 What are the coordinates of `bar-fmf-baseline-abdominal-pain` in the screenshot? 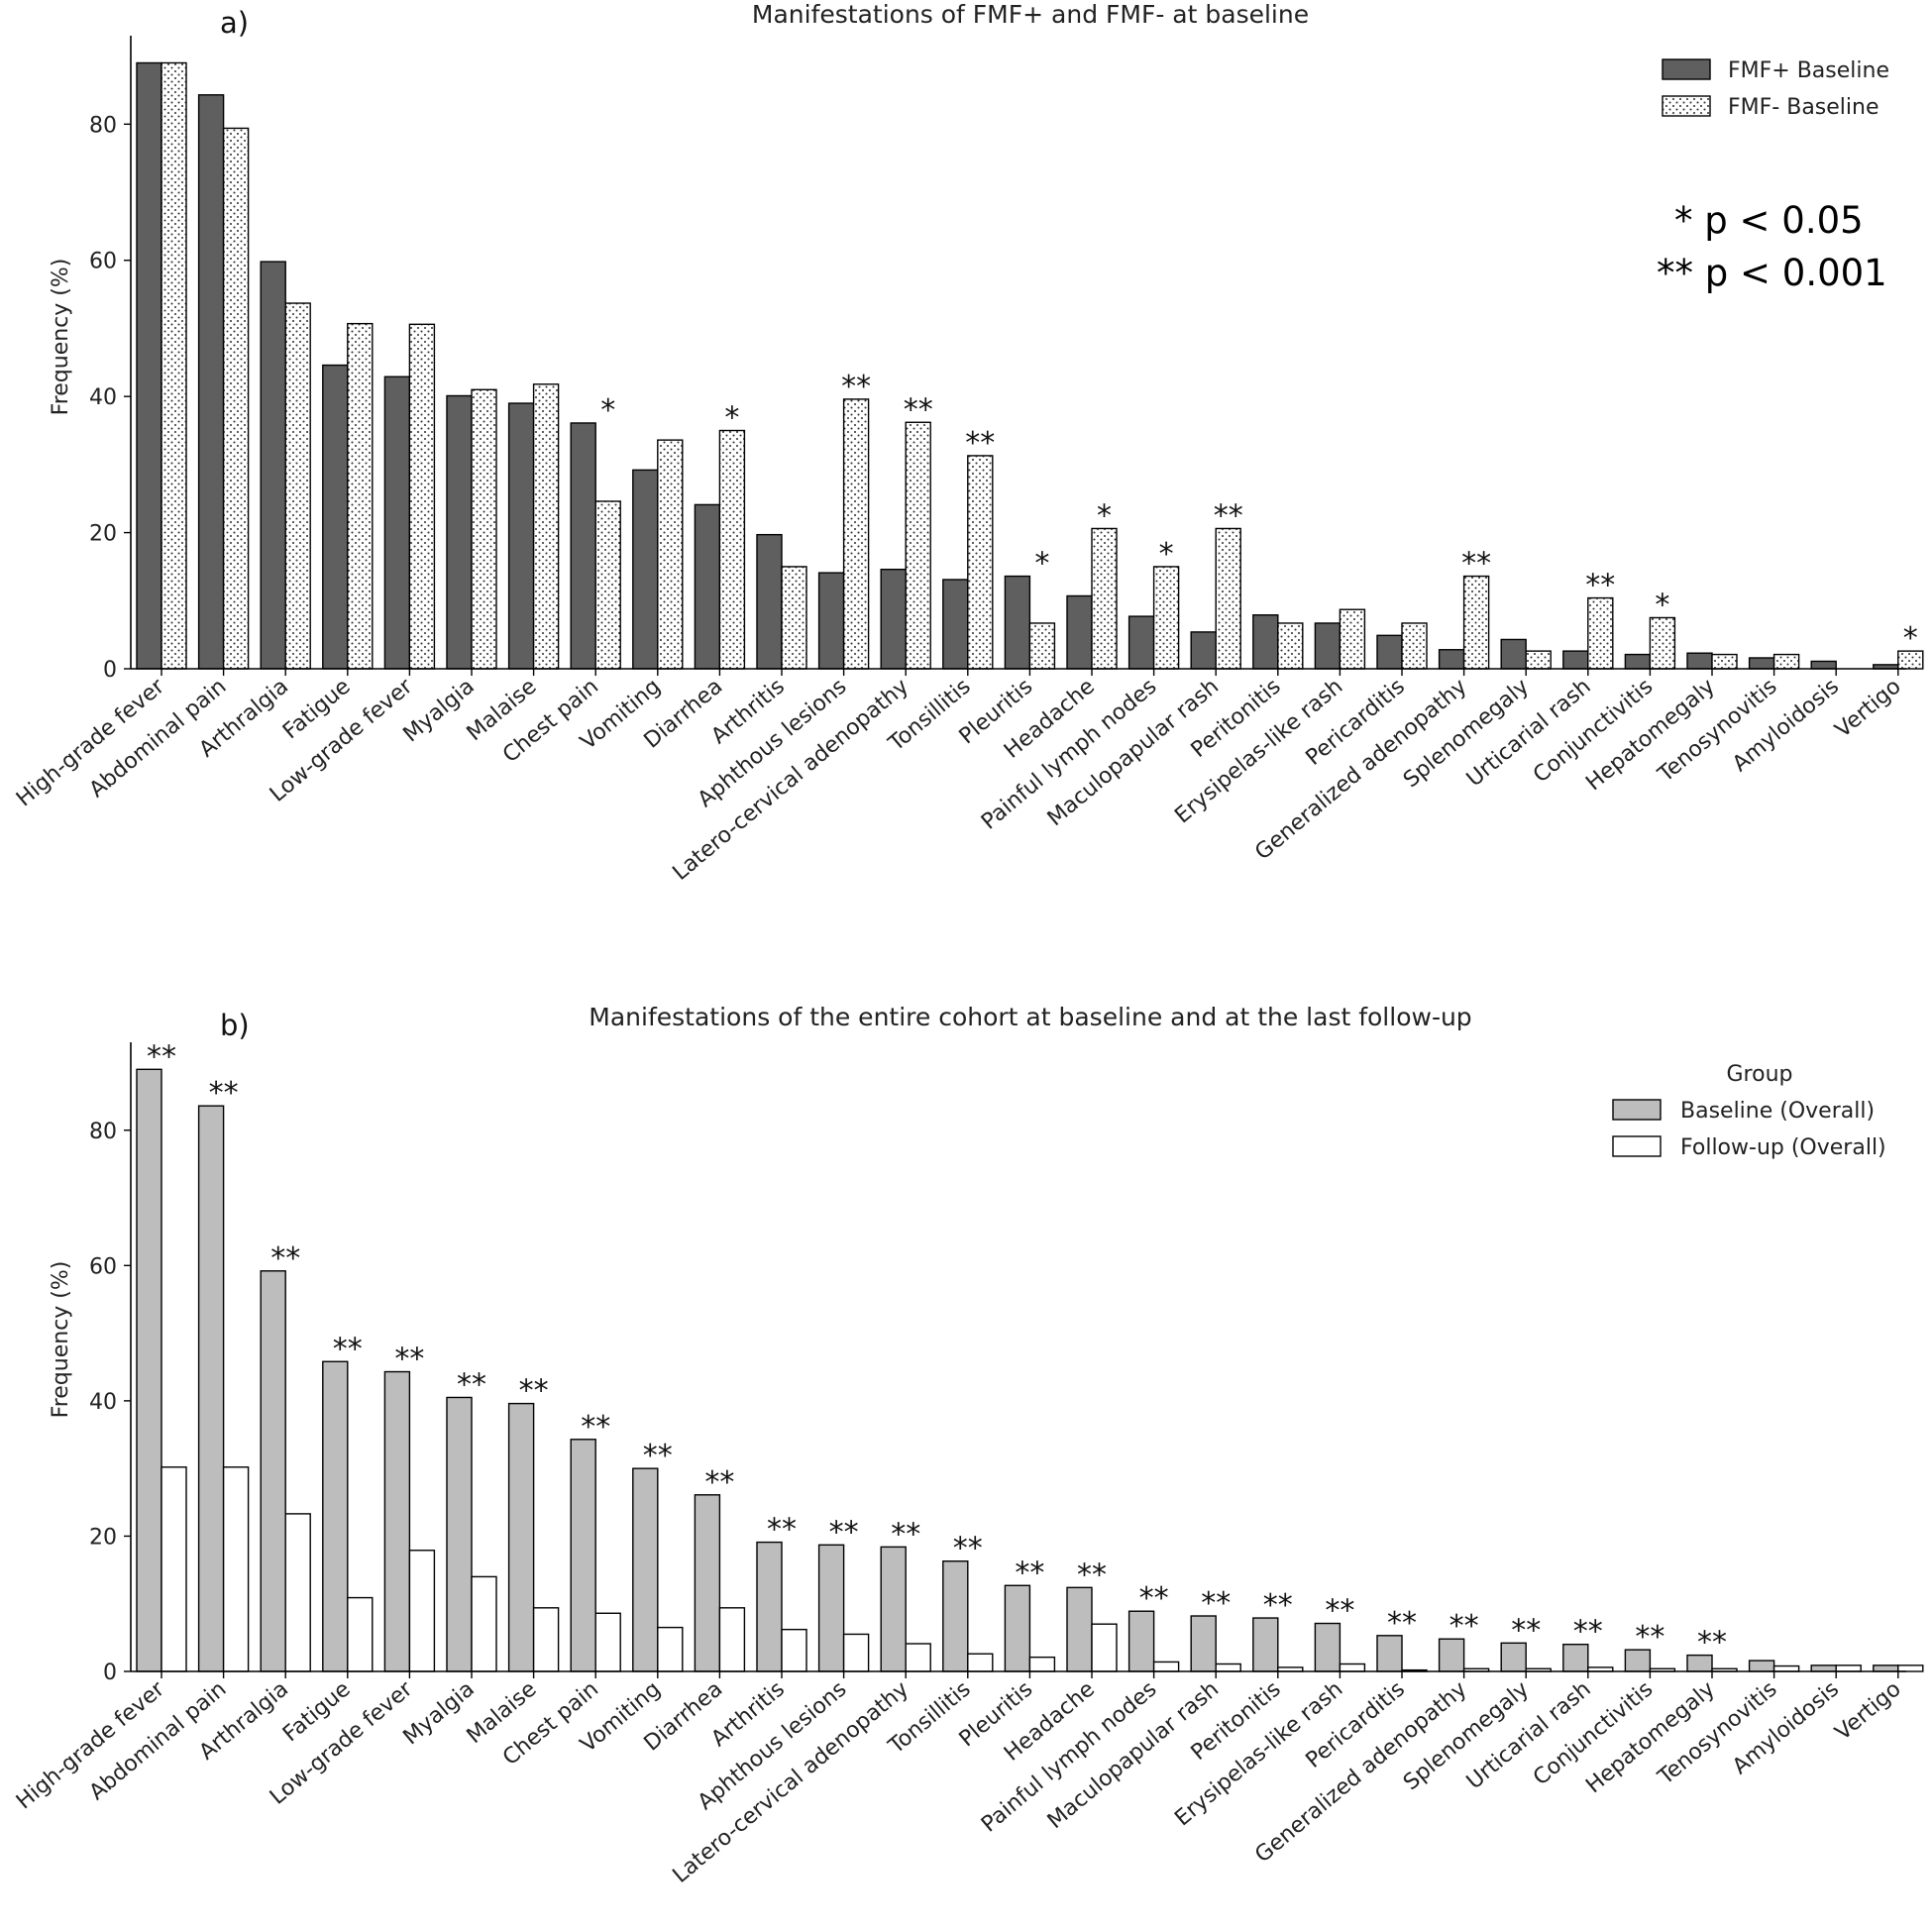 It's located at (211, 382).